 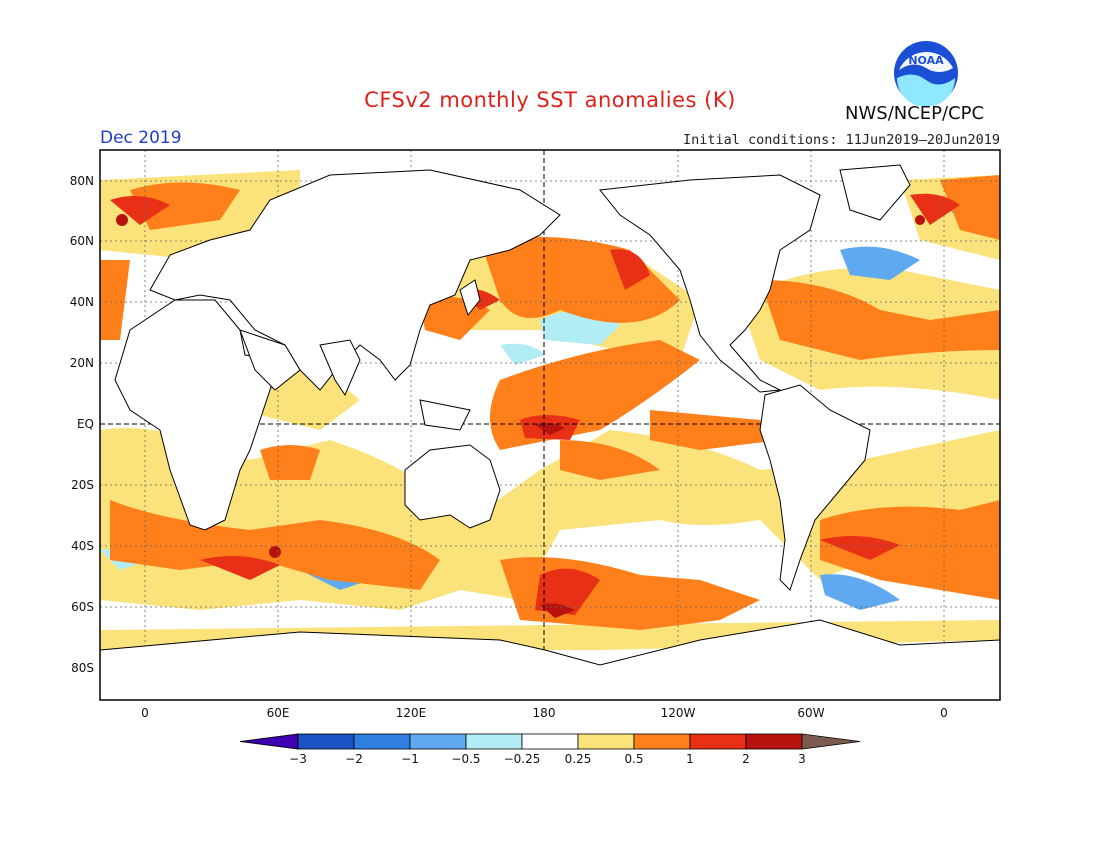 I want to click on colorbar-tick-label: 0.5, so click(x=633, y=759).